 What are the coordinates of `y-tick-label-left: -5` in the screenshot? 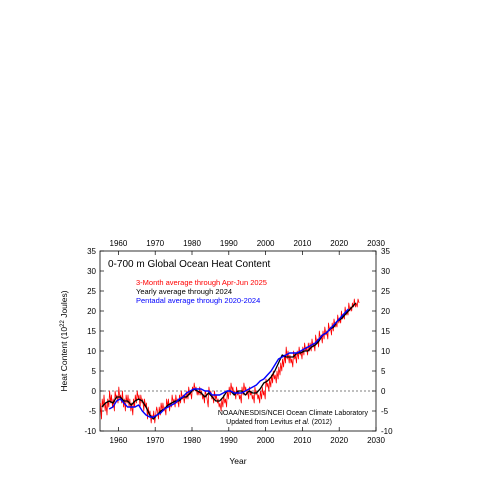 It's located at (93, 411).